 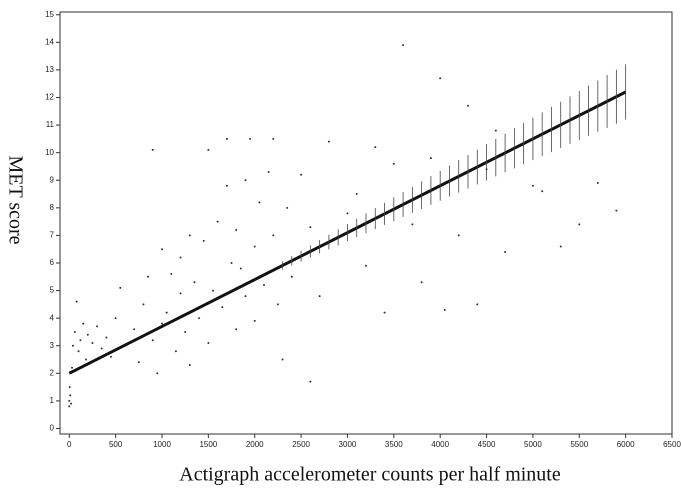 I want to click on y-tick-label: 2, so click(x=52, y=372).